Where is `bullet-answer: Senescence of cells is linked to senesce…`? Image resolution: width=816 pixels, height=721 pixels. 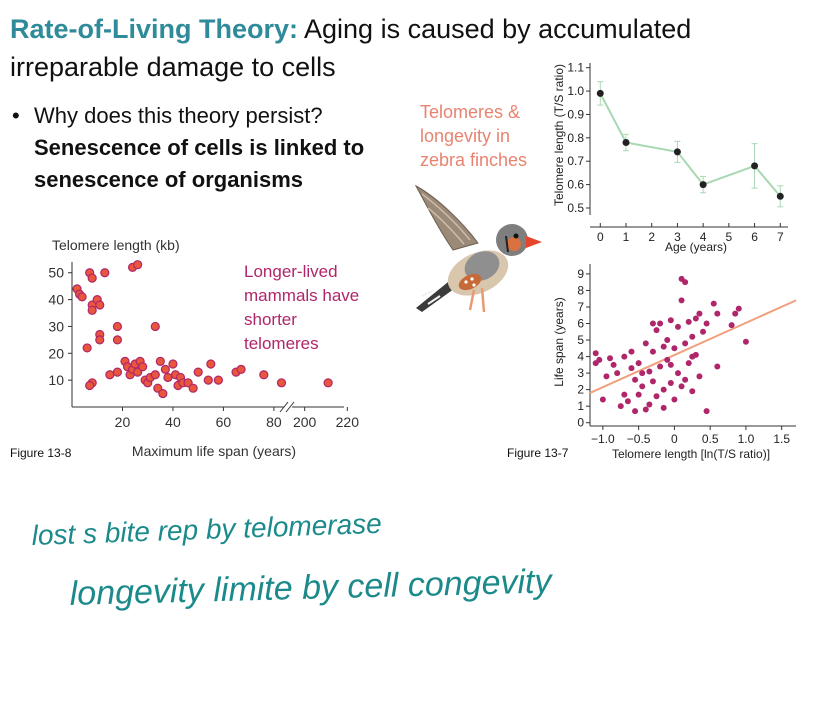 bullet-answer: Senescence of cells is linked to senesce… is located at coordinates (199, 163).